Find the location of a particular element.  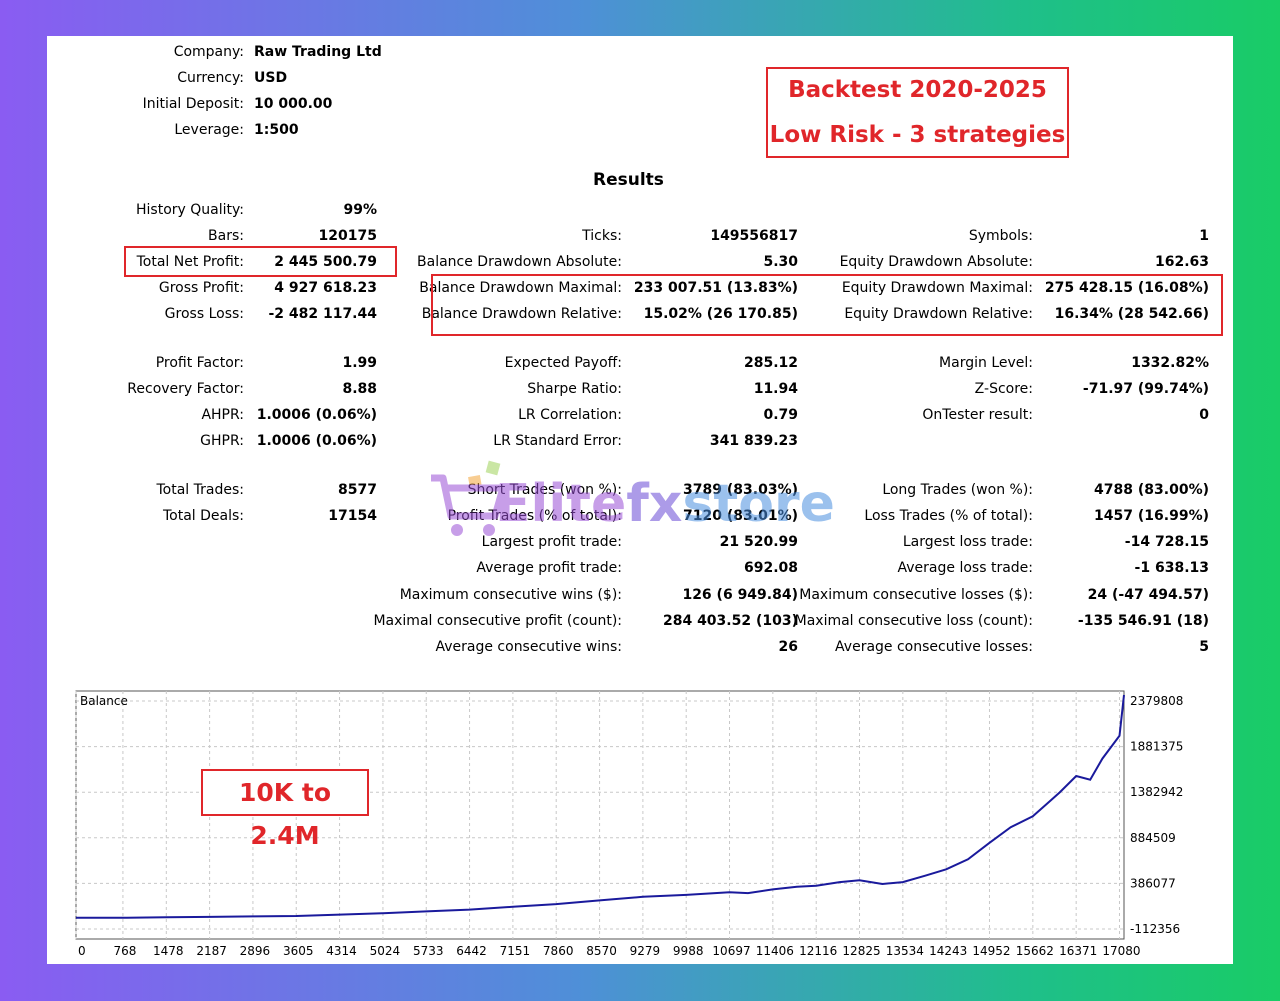

company-value: Raw Trading Ltd is located at coordinates (318, 52).